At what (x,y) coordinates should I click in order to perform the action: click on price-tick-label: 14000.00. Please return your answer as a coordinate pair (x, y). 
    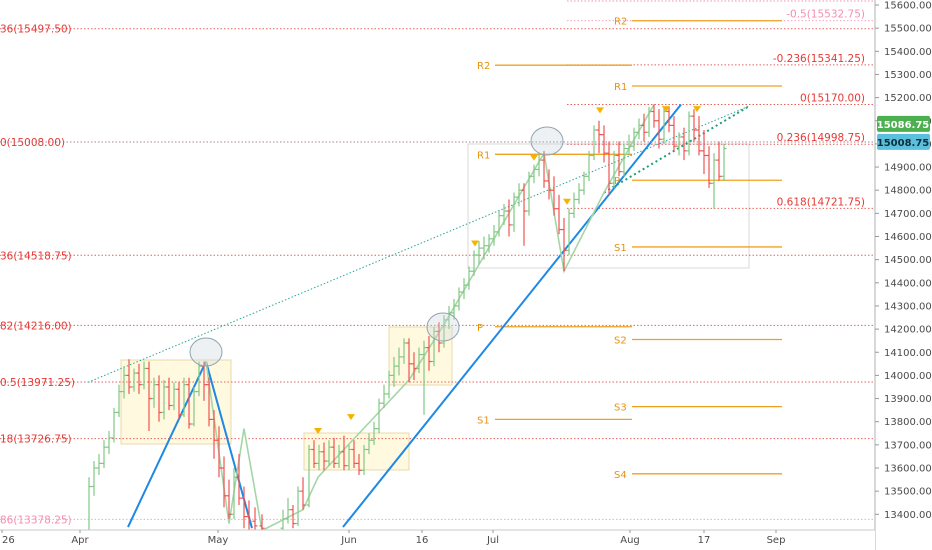
    Looking at the image, I should click on (908, 376).